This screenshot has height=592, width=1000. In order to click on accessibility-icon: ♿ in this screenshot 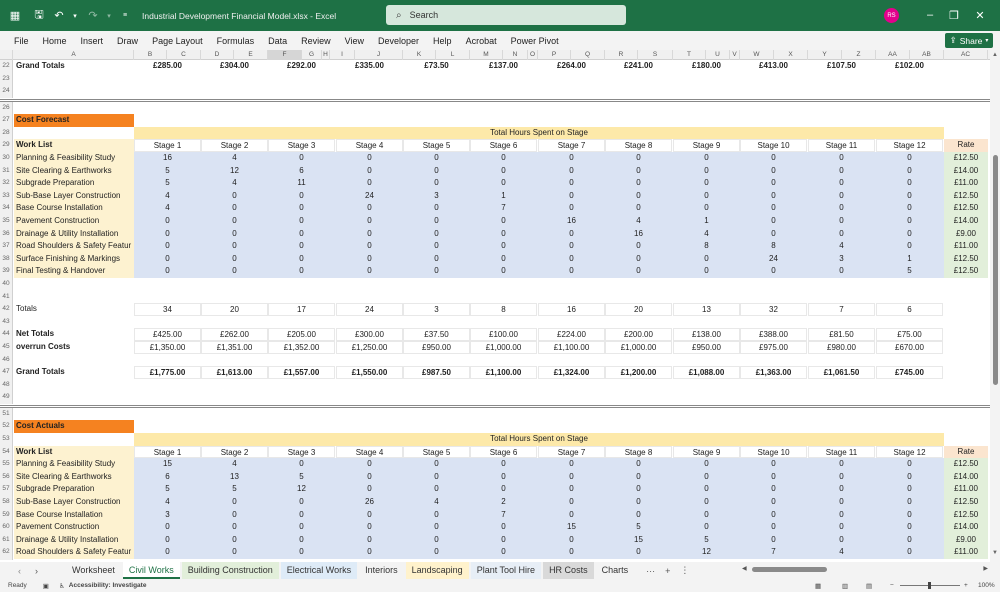, I will do `click(61, 586)`.